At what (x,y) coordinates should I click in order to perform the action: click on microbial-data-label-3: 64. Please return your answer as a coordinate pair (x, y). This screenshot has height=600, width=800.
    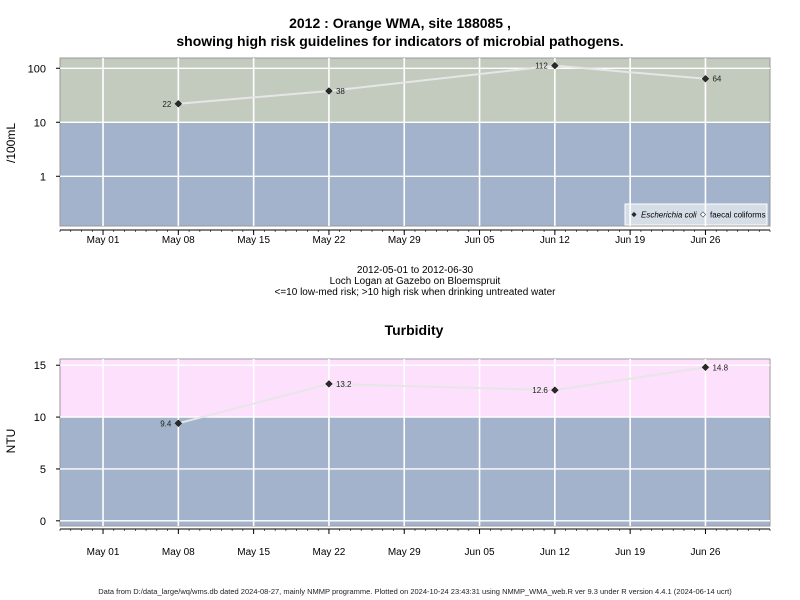
    Looking at the image, I should click on (716, 79).